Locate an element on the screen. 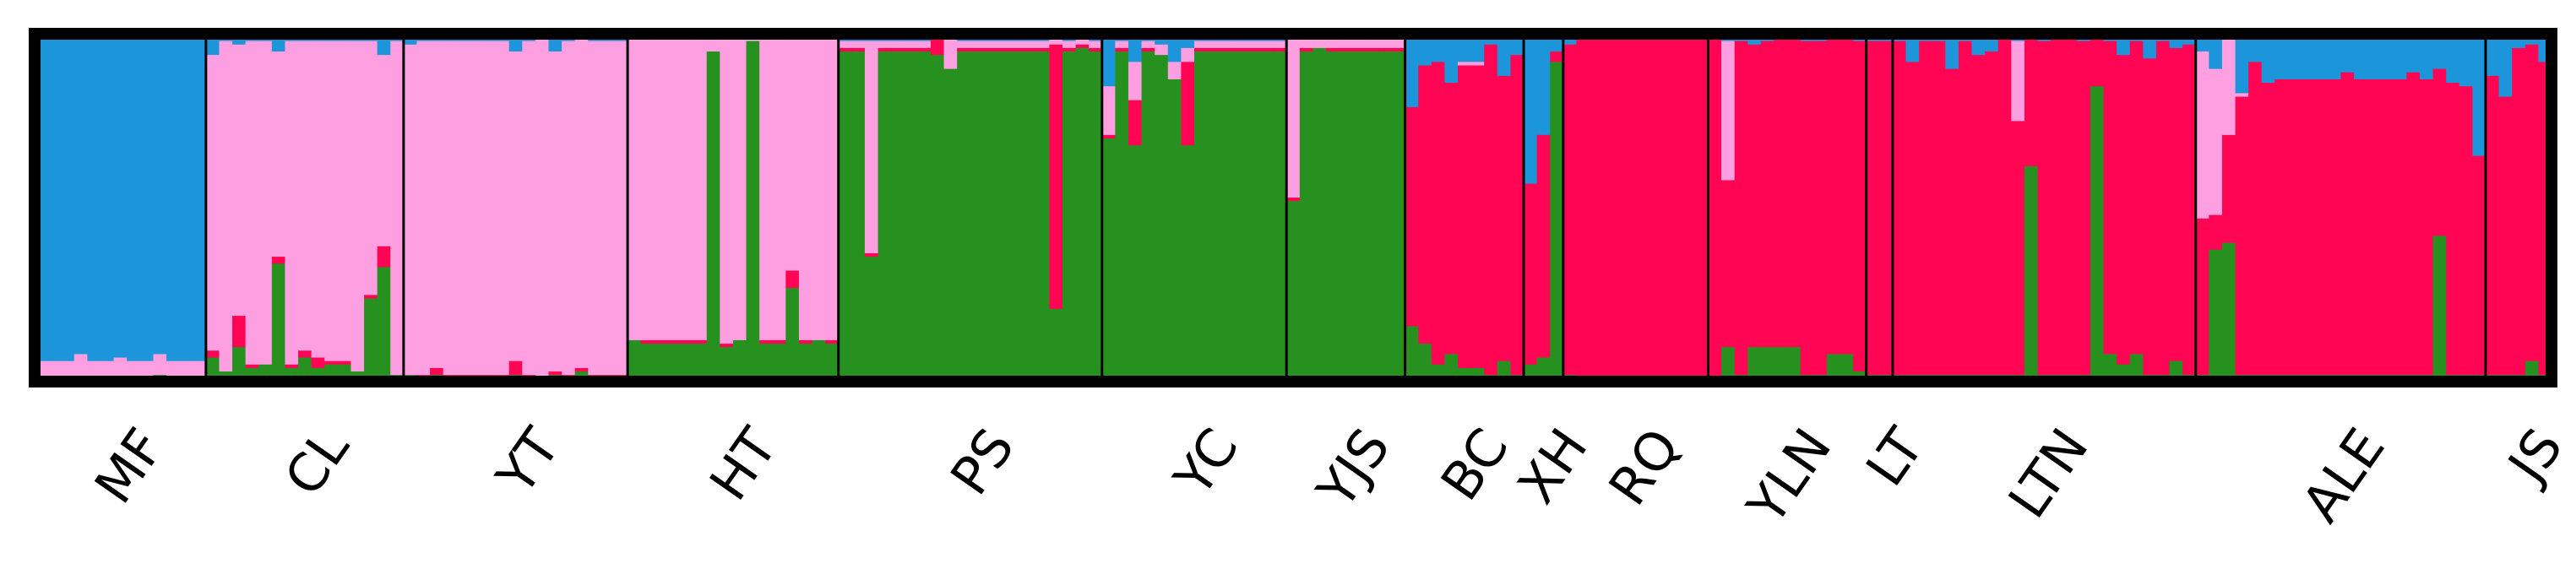  bar-cl-8-k2 is located at coordinates (305, 354).